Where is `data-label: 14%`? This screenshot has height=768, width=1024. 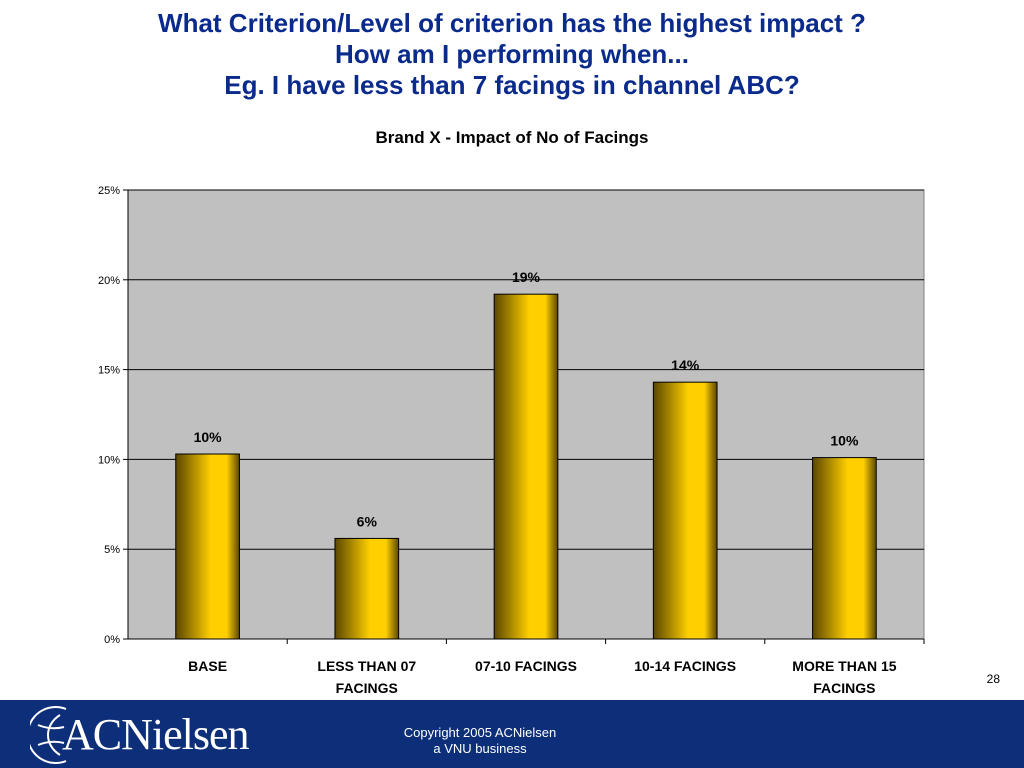
data-label: 14% is located at coordinates (685, 365).